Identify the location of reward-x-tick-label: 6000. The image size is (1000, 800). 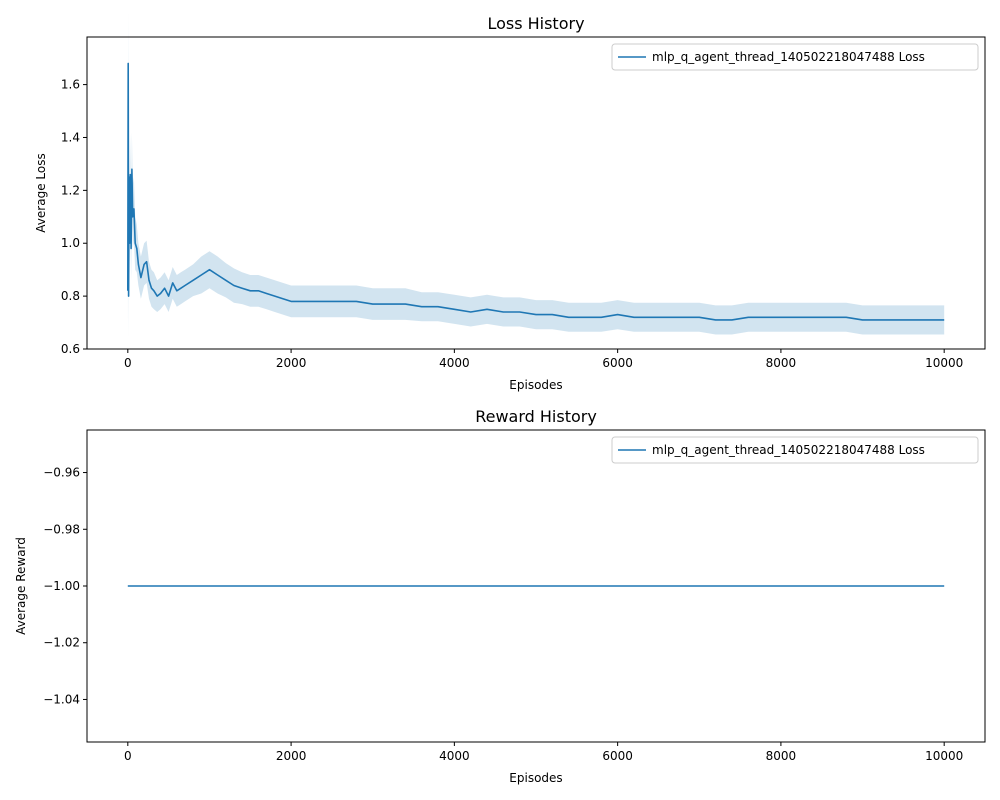
(617, 756).